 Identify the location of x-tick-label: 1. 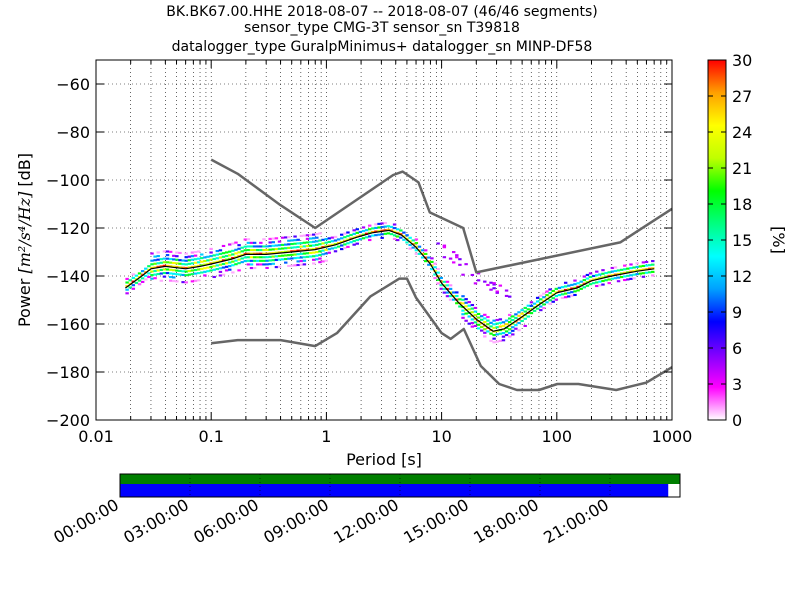
(326, 436).